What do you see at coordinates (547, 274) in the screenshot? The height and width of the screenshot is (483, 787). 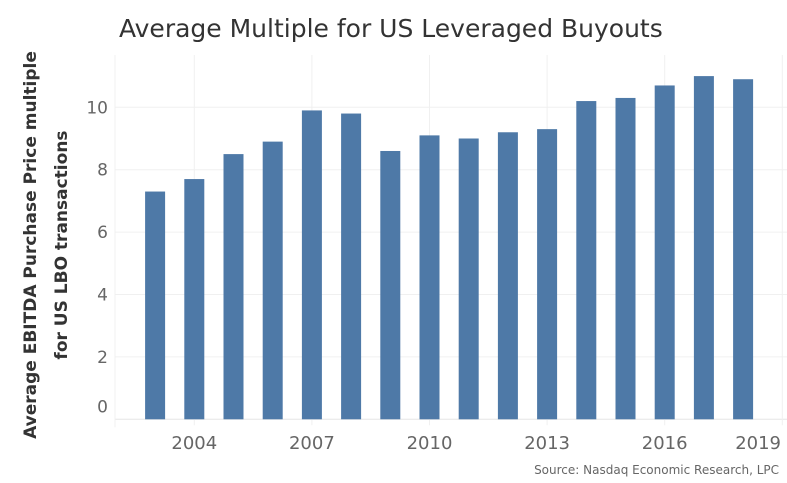 I see `bar-2013` at bounding box center [547, 274].